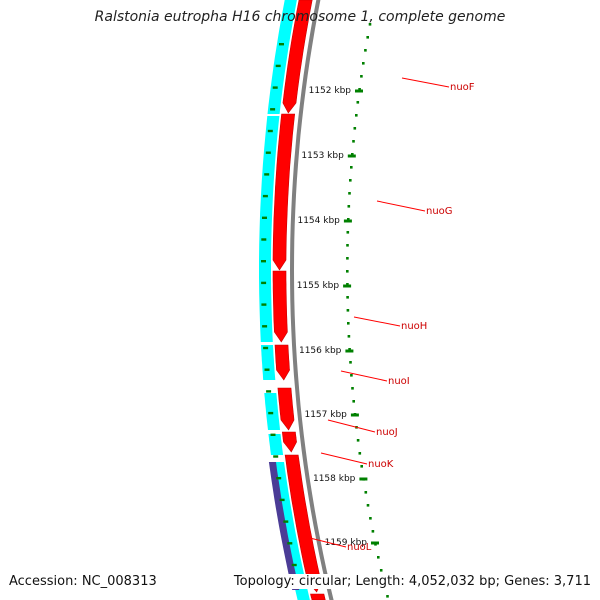 This screenshot has height=600, width=600. What do you see at coordinates (346, 543) in the screenshot?
I see `scale-tick-label: 1159 kbp` at bounding box center [346, 543].